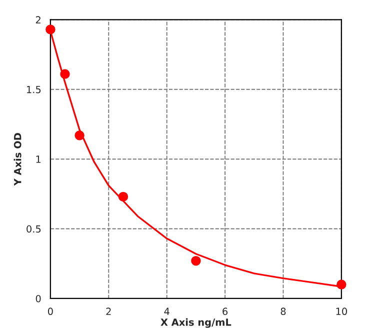  I want to click on x-axis-title: X Axis ng/mL, so click(196, 323).